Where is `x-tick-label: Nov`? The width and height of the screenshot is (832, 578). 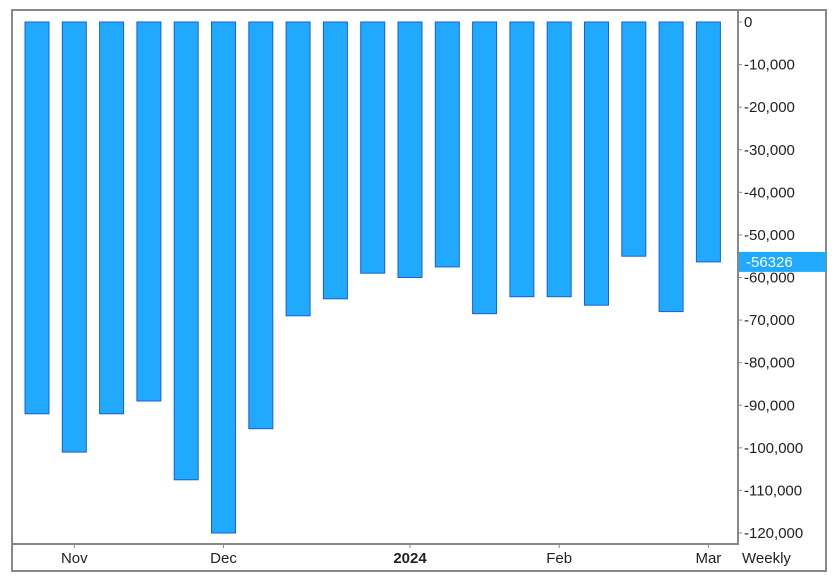
x-tick-label: Nov is located at coordinates (74, 558).